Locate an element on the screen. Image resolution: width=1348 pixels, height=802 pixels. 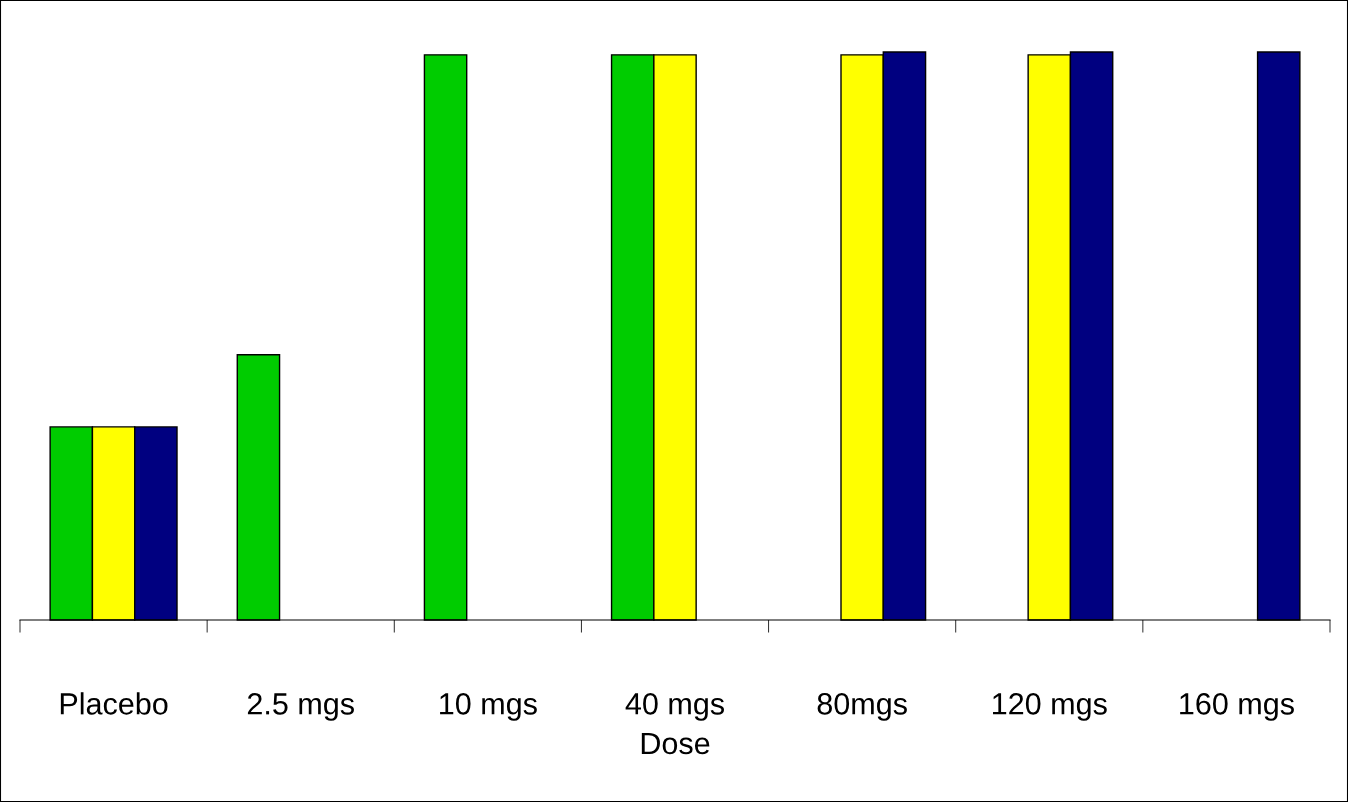
x-tick-label: 40 mgs is located at coordinates (674, 707).